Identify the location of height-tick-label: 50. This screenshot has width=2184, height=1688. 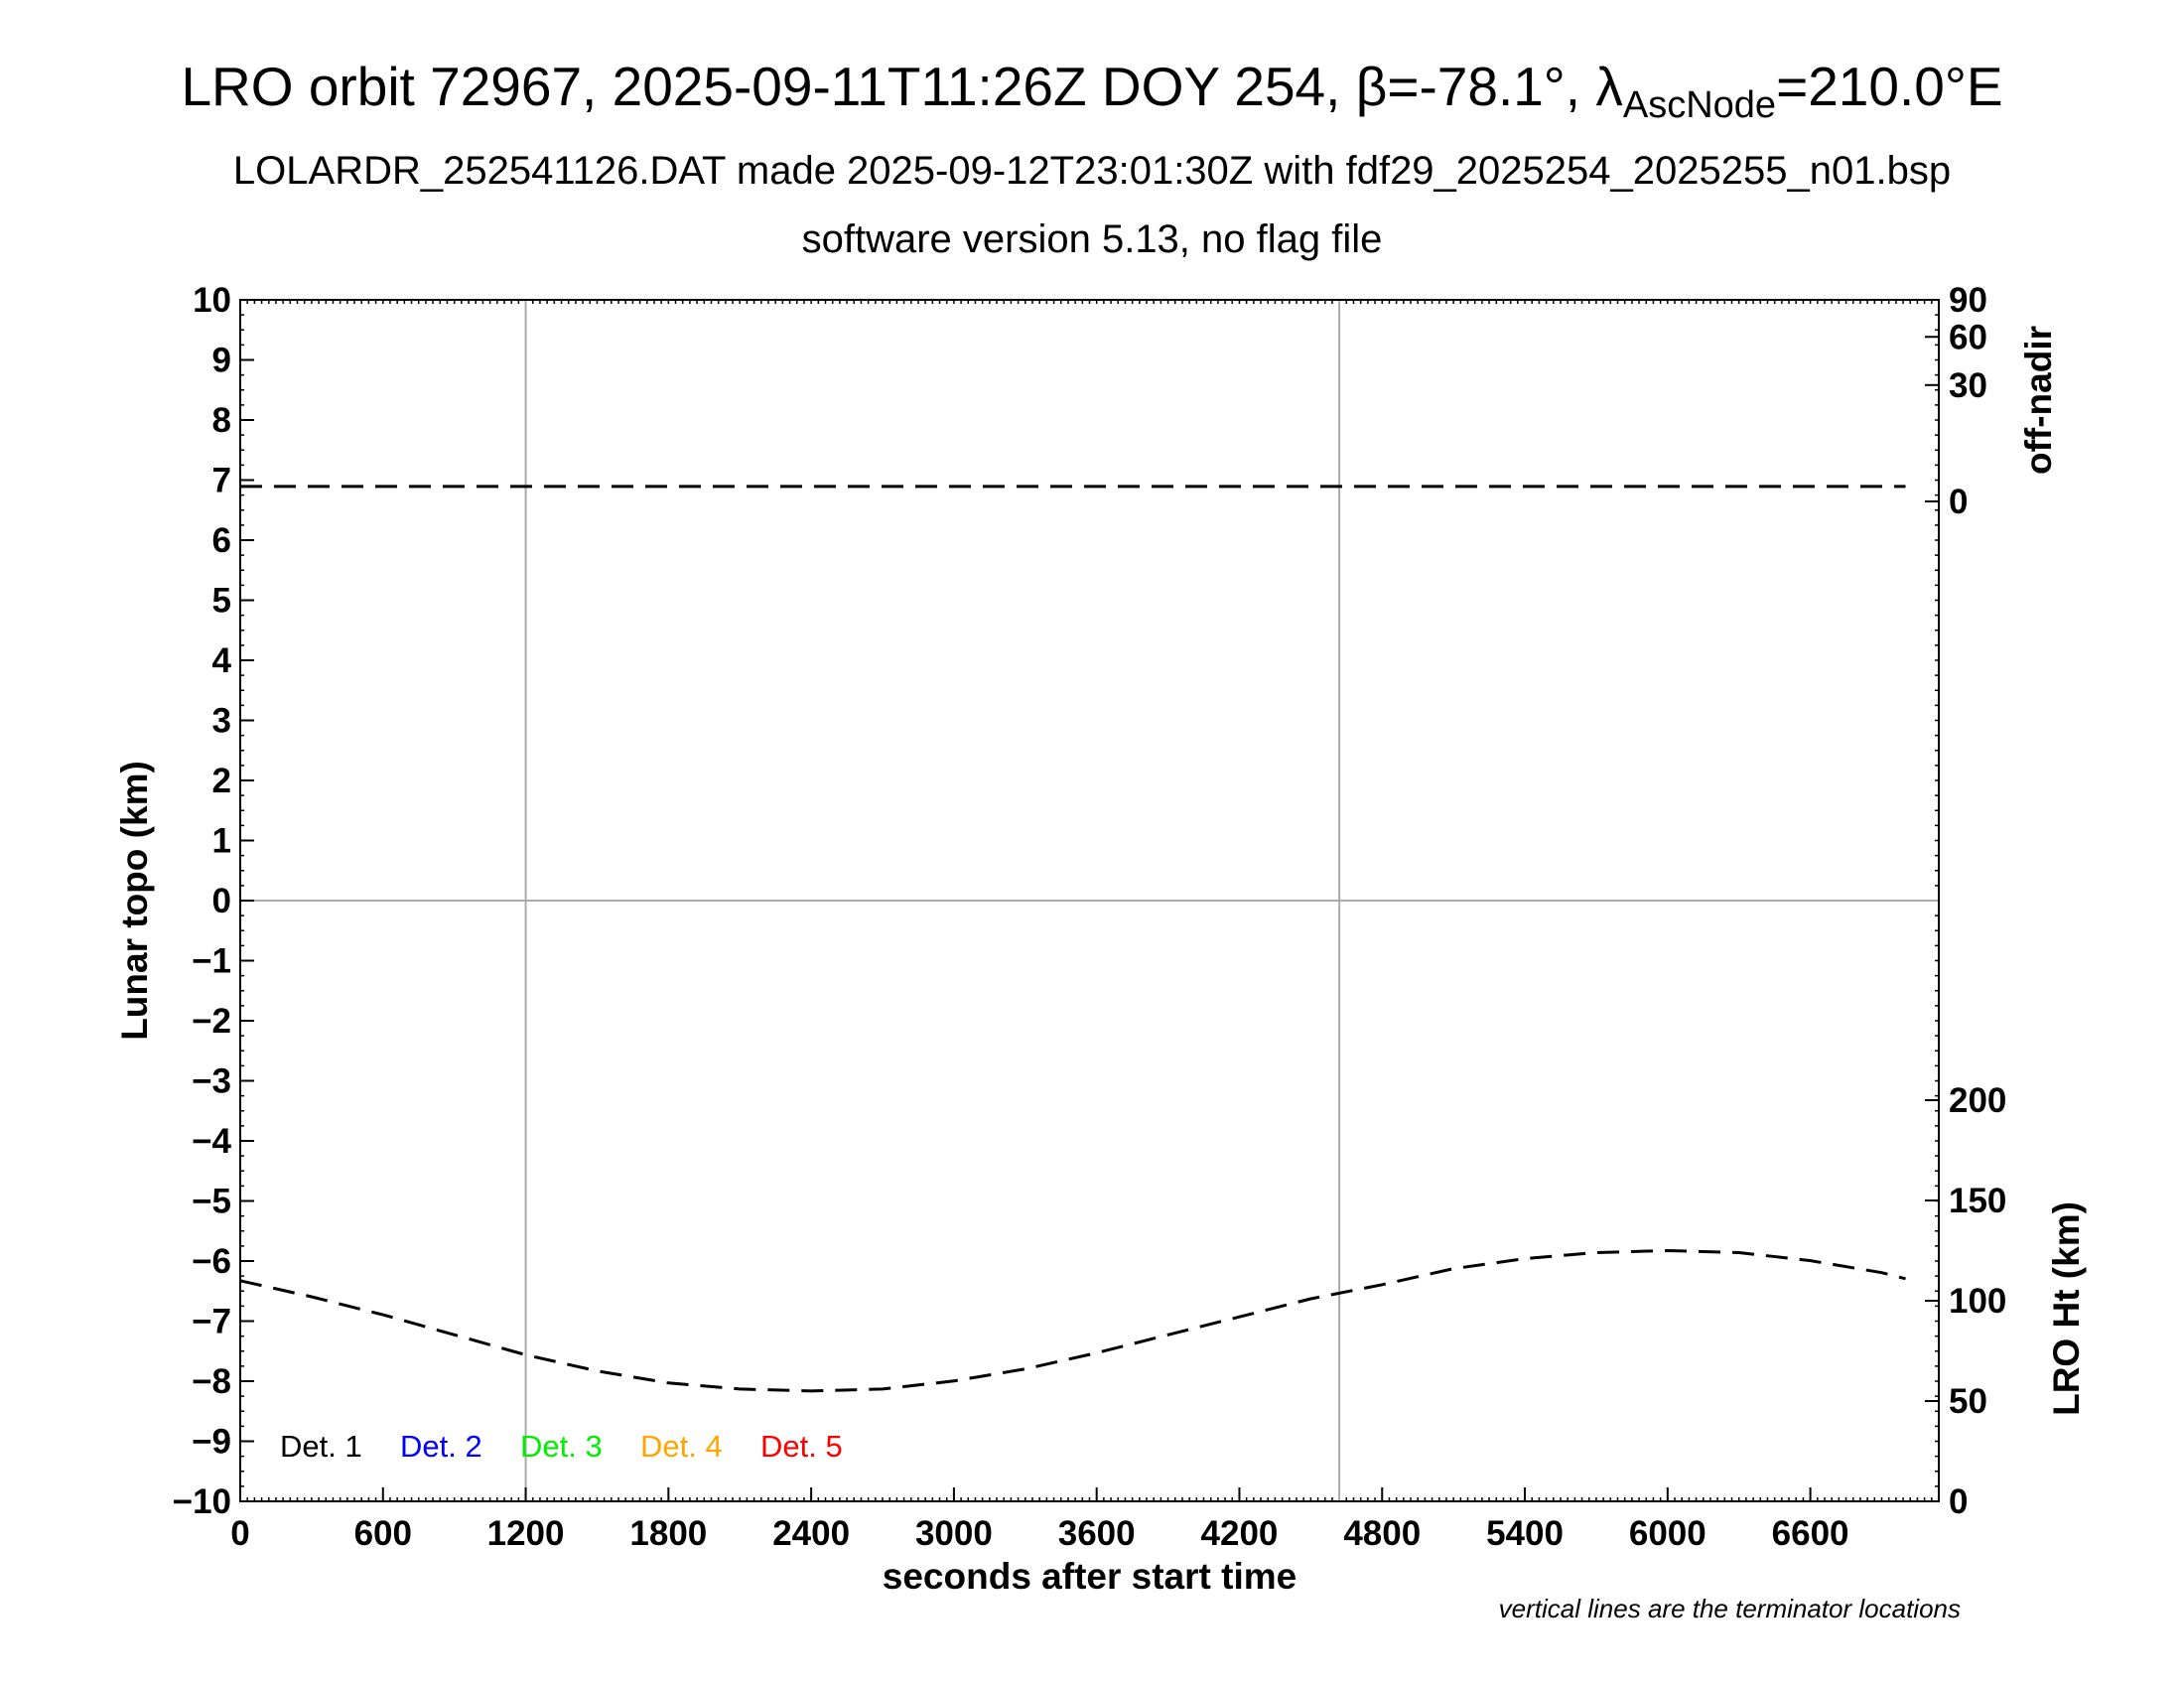
(1968, 1401).